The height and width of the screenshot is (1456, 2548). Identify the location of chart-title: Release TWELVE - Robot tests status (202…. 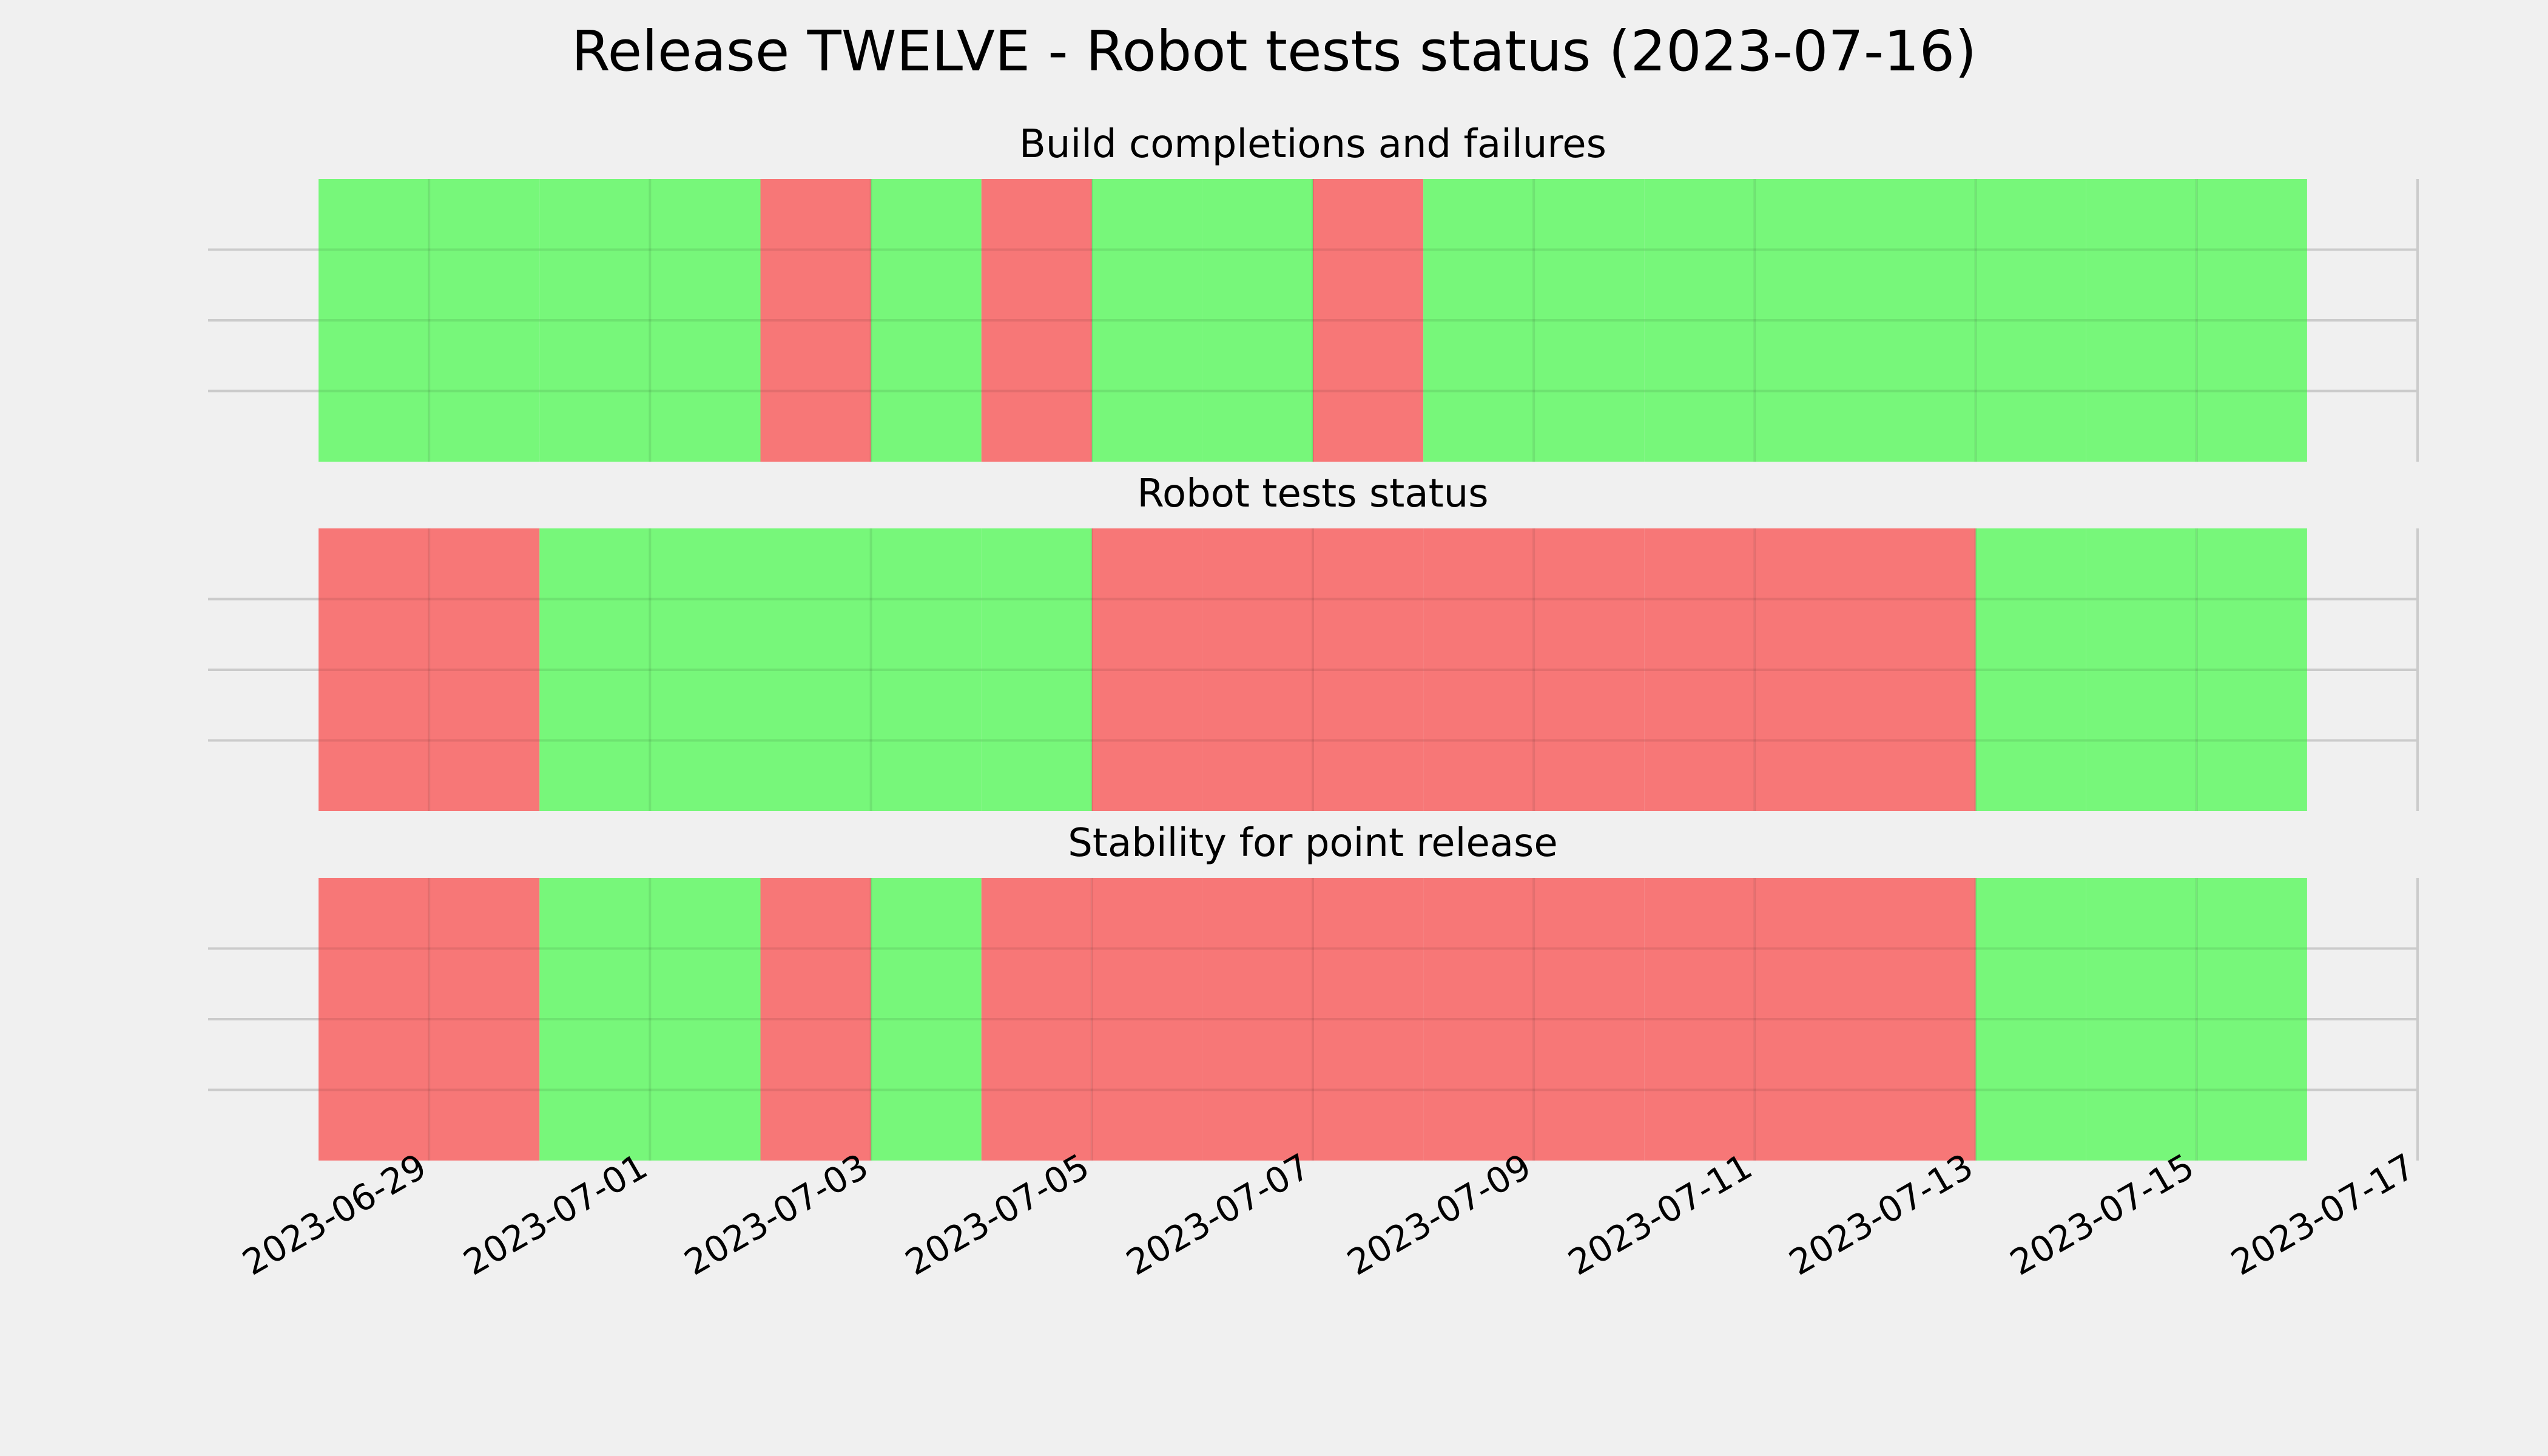
(1274, 51).